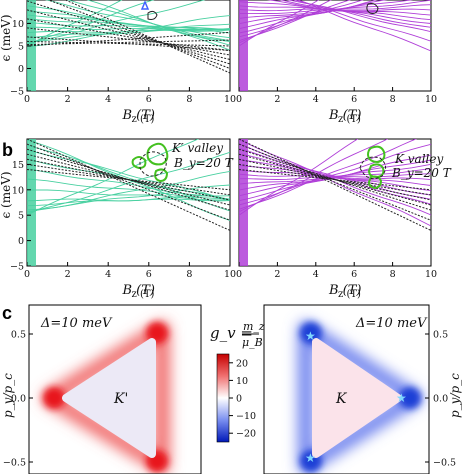  Describe the element at coordinates (7, 313) in the screenshot. I see `panel-label-c: c` at that location.